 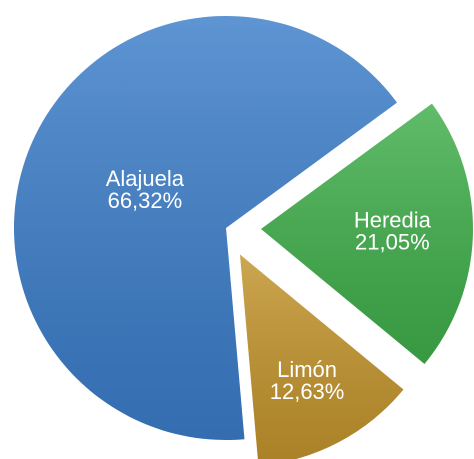 I want to click on slice-value-label: 21,05%, so click(x=392, y=242).